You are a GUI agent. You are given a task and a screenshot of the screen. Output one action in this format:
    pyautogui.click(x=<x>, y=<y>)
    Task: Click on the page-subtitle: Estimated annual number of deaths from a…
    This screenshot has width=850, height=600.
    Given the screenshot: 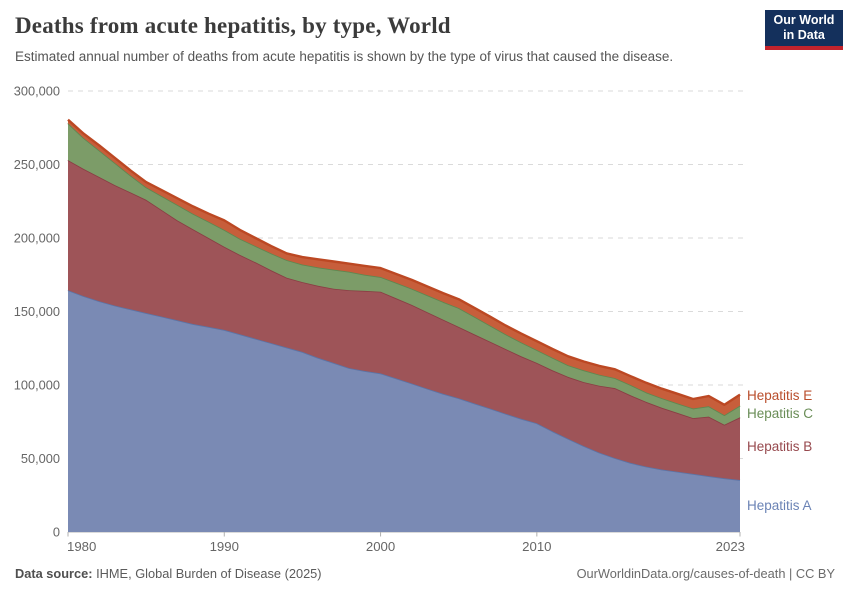 What is the action you would take?
    pyautogui.click(x=344, y=56)
    